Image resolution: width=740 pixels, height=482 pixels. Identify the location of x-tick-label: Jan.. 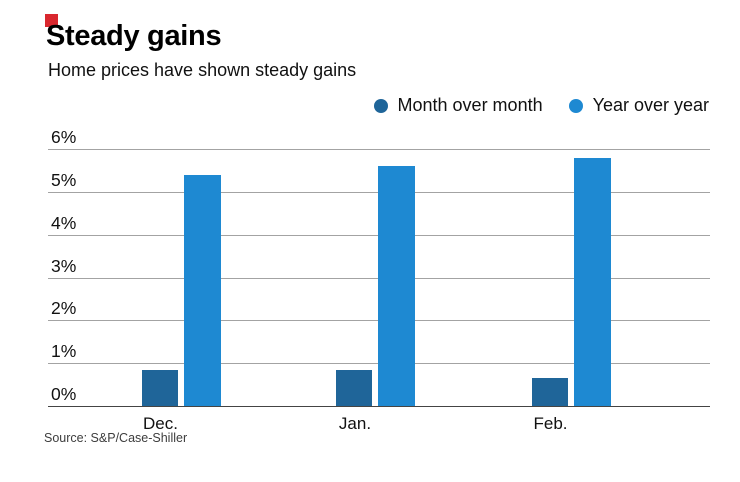
(355, 423).